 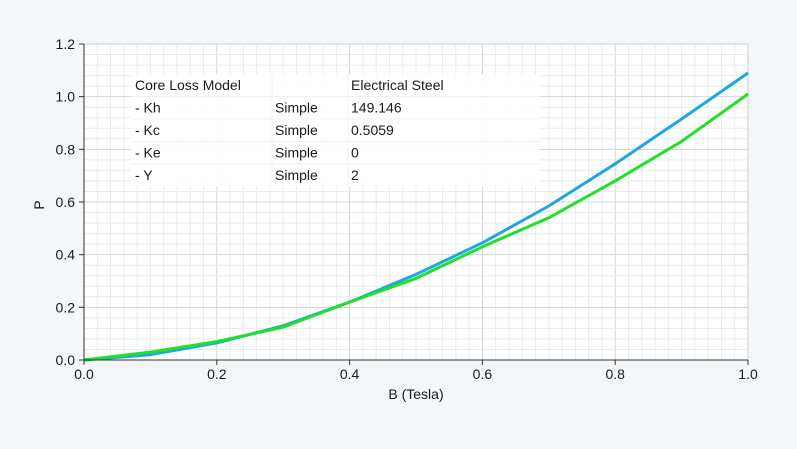 What do you see at coordinates (66, 149) in the screenshot?
I see `y-tick-label: 0.8` at bounding box center [66, 149].